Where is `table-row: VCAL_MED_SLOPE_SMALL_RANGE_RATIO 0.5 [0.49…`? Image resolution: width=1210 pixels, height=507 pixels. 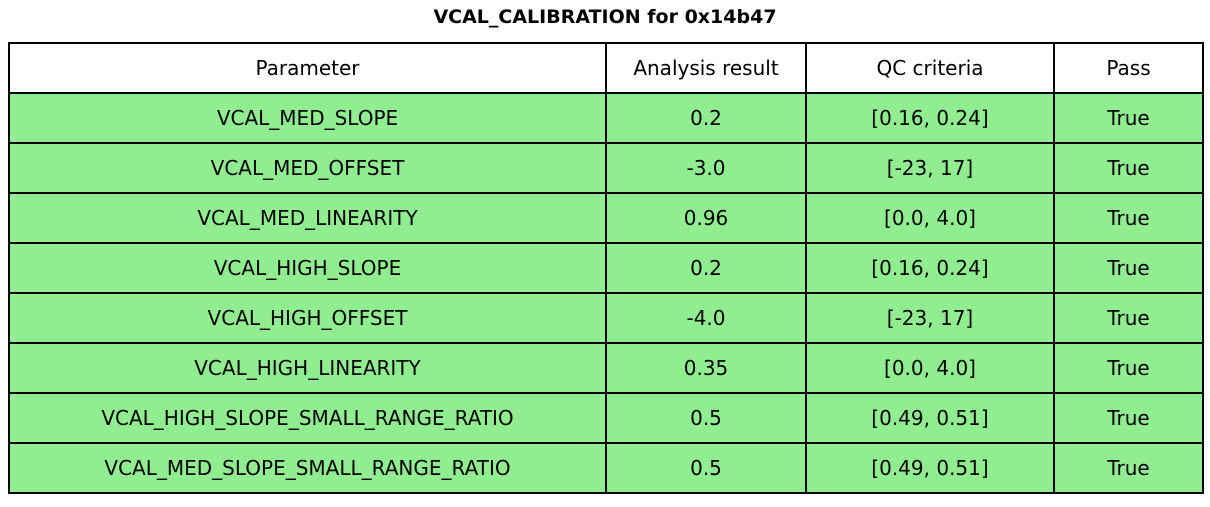 table-row: VCAL_MED_SLOPE_SMALL_RANGE_RATIO 0.5 [0.49… is located at coordinates (606, 468).